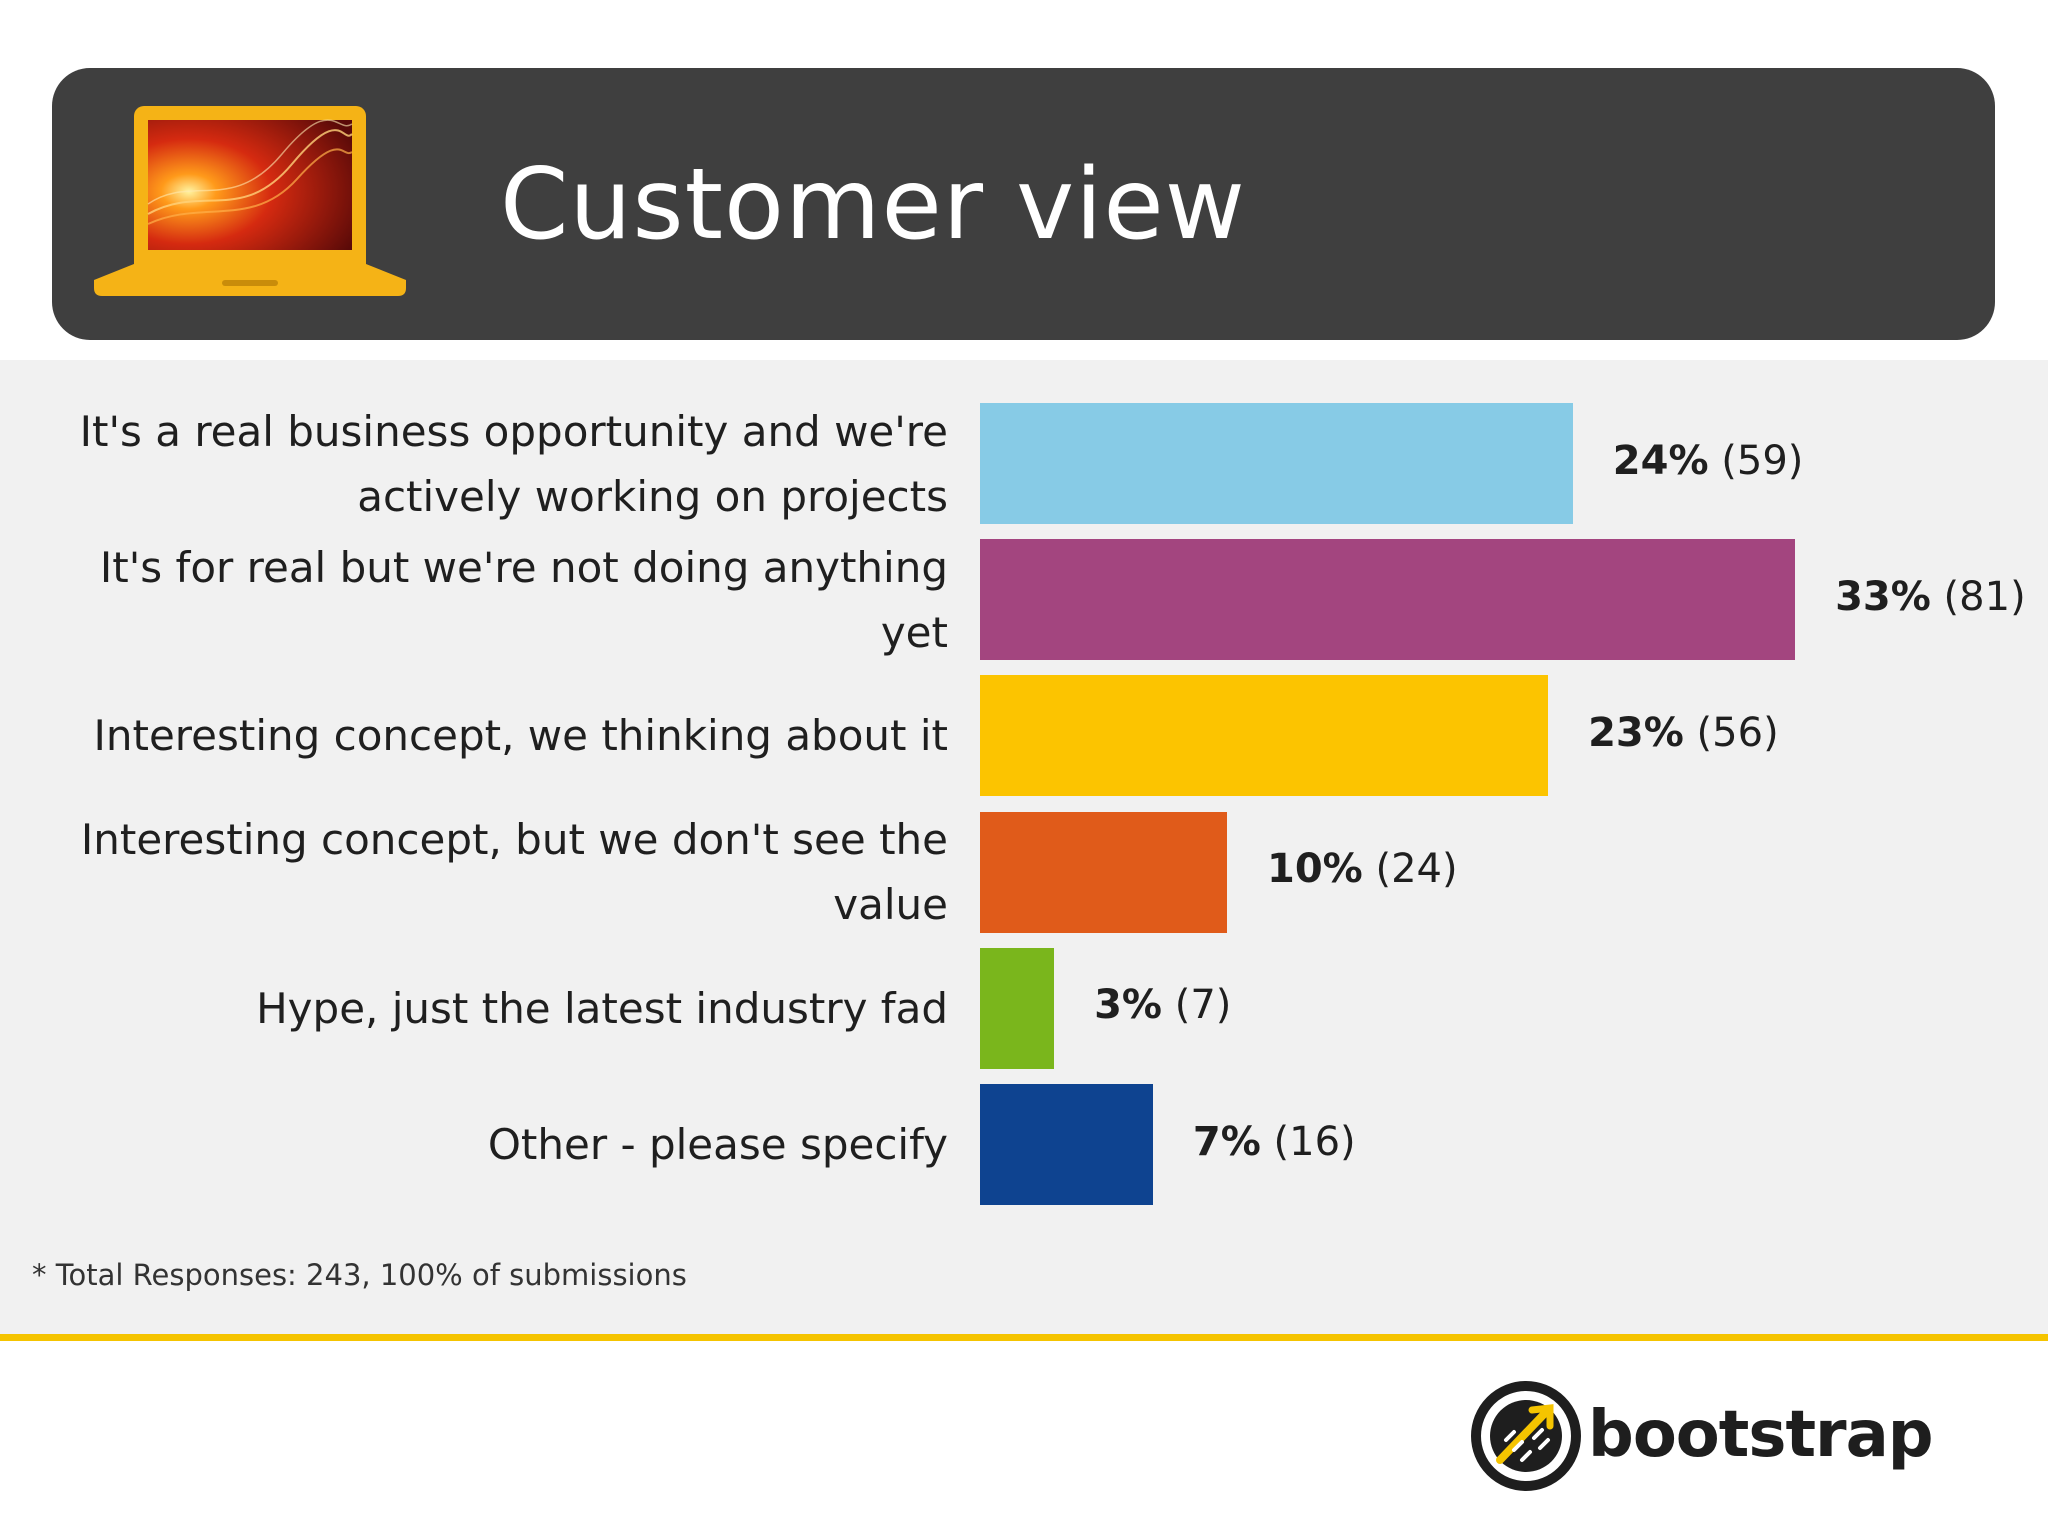 The width and height of the screenshot is (2048, 1536). I want to click on data-label-percent: 23%, so click(1636, 732).